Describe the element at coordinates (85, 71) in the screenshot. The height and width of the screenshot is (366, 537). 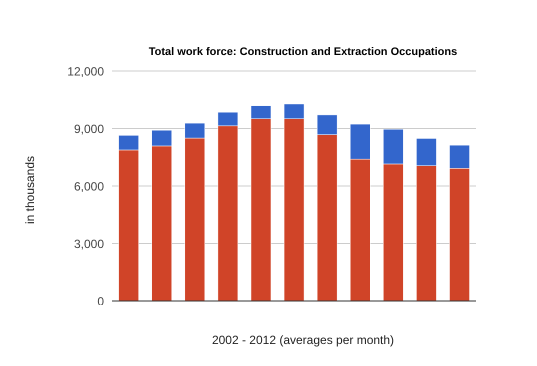
I see `y-tick-label: 12,000` at that location.